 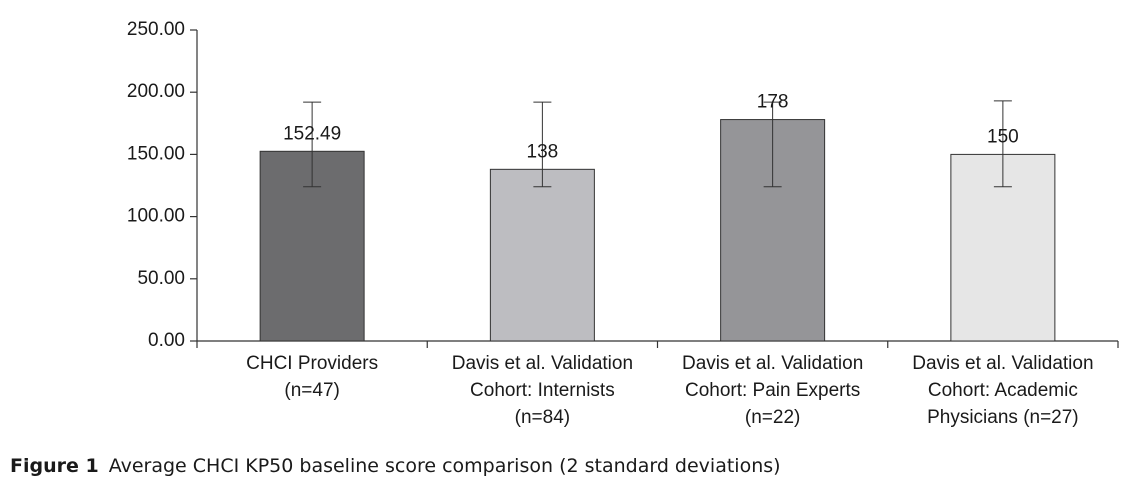 What do you see at coordinates (166, 340) in the screenshot?
I see `y-tick-label: 0.00` at bounding box center [166, 340].